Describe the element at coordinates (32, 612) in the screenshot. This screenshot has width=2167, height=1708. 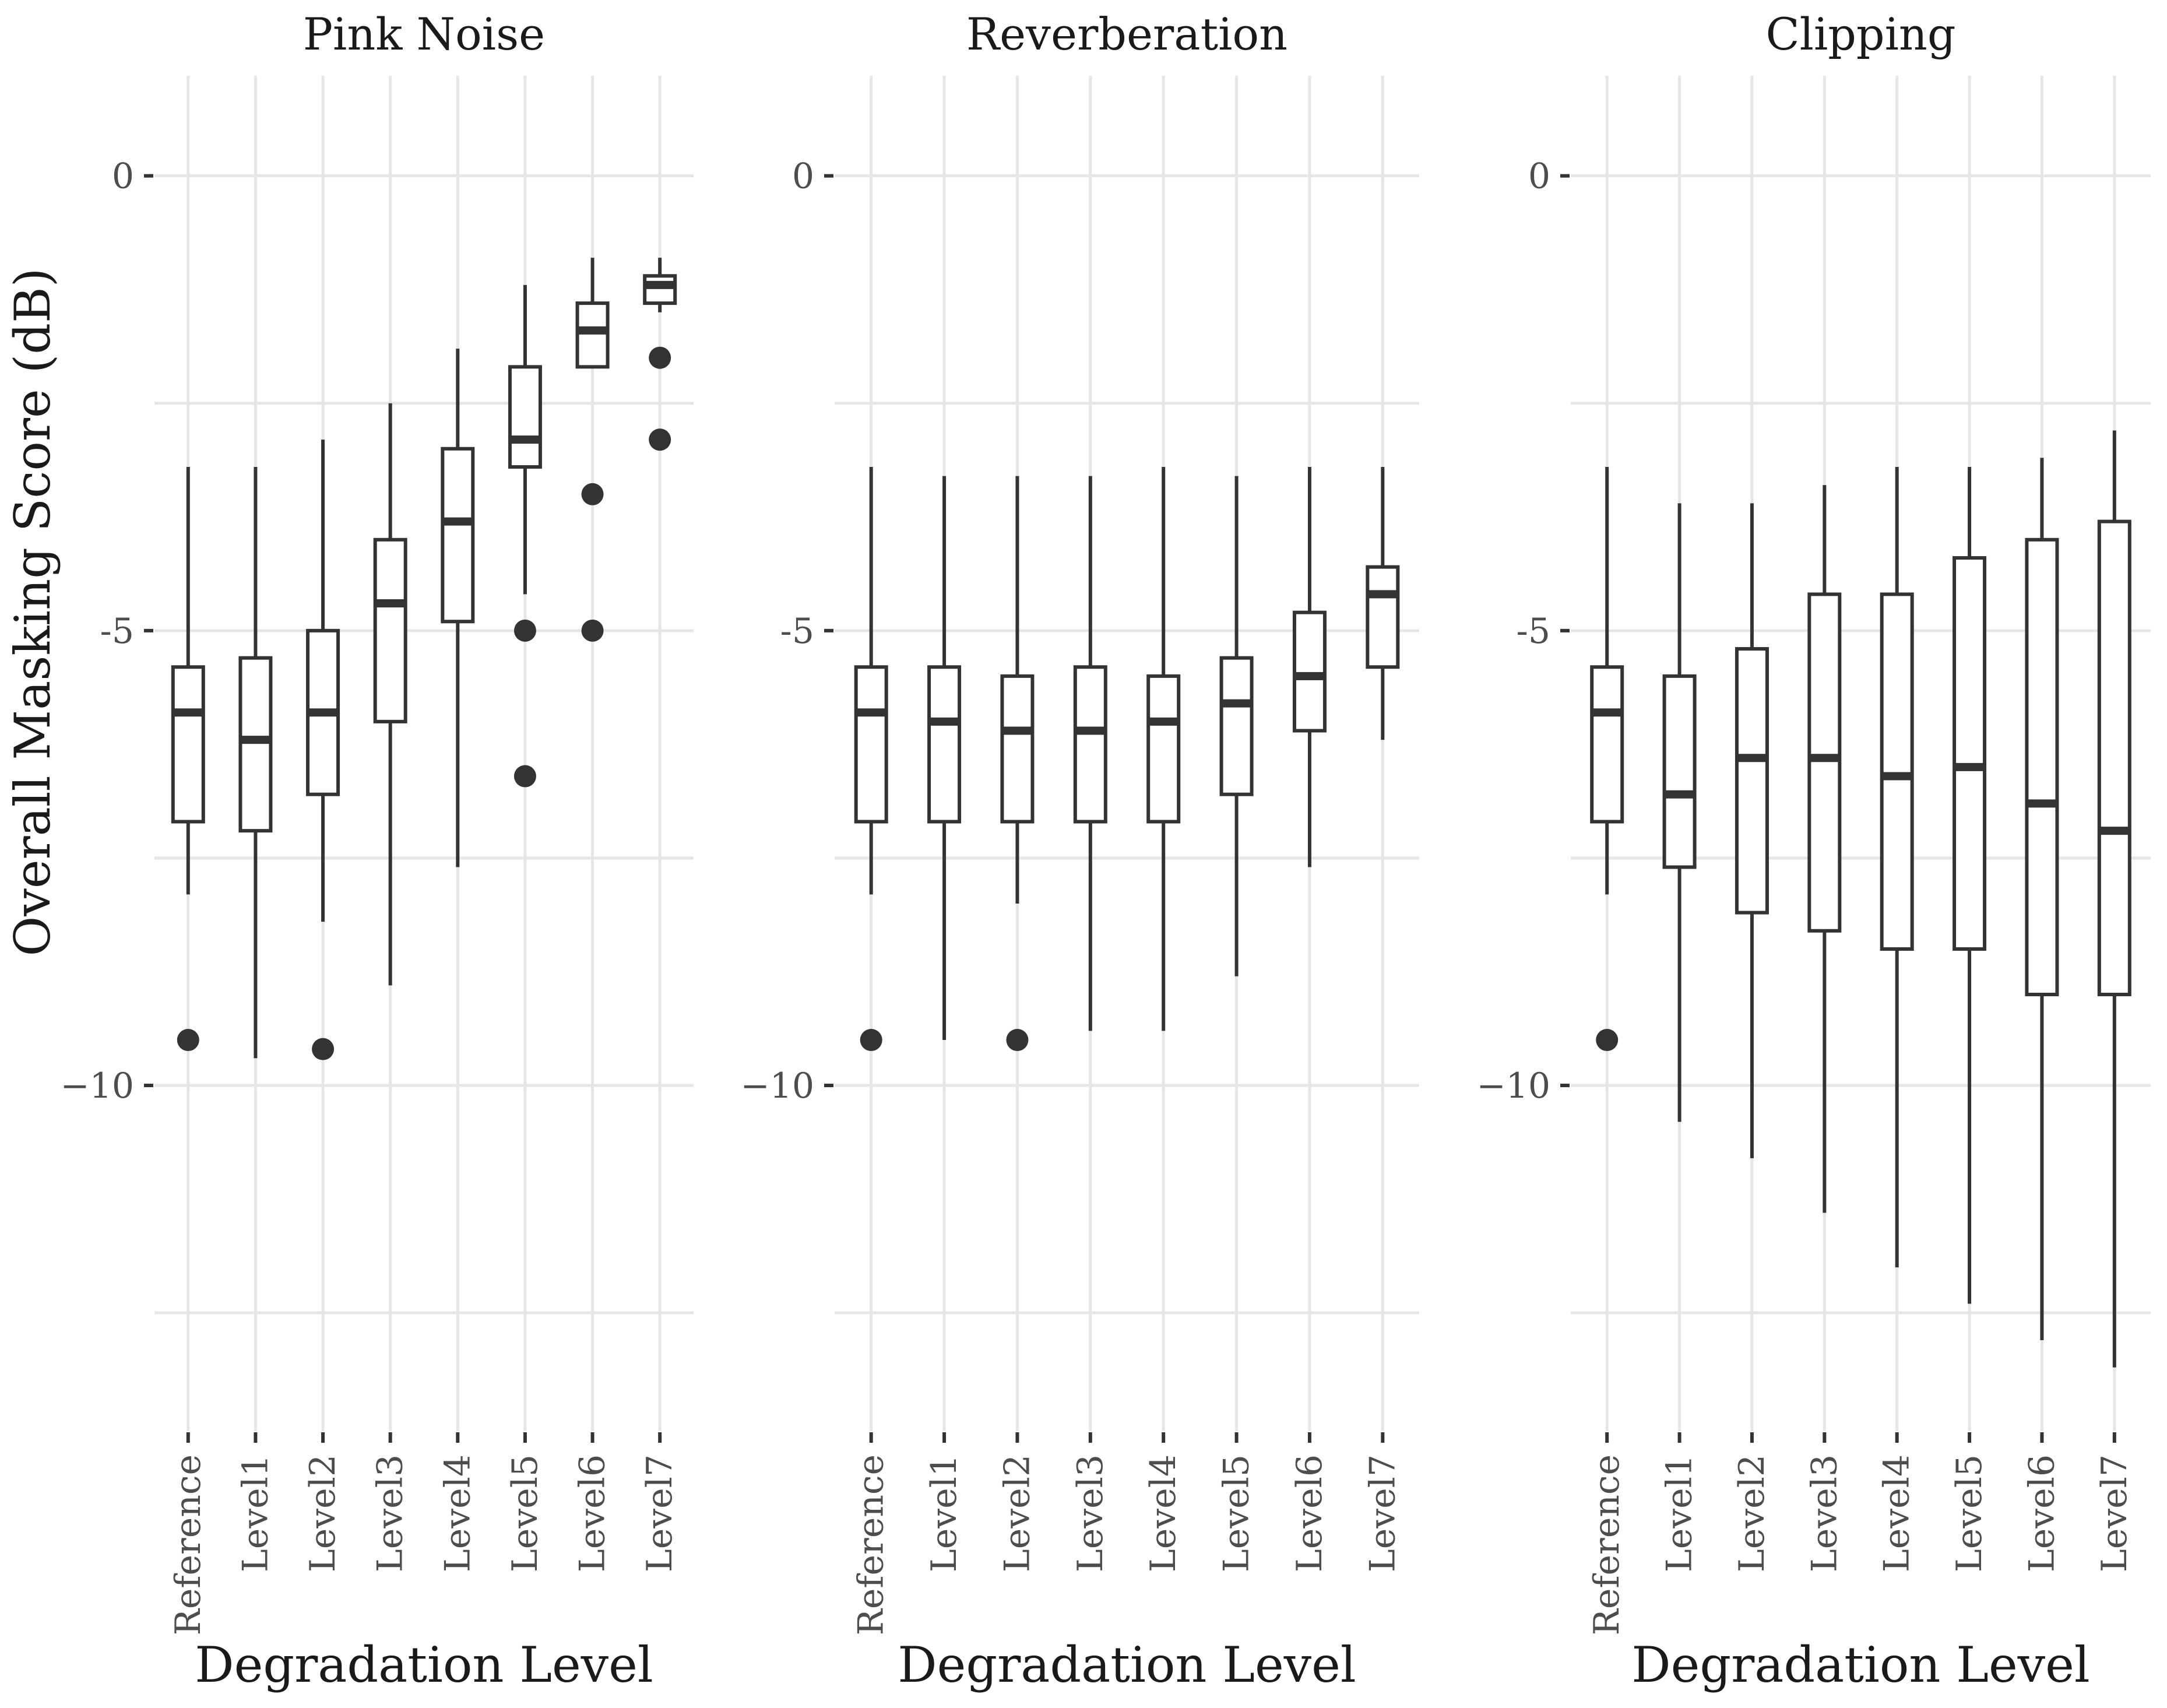
I see `y-axis-title: Overall Masking Score (dB)` at that location.